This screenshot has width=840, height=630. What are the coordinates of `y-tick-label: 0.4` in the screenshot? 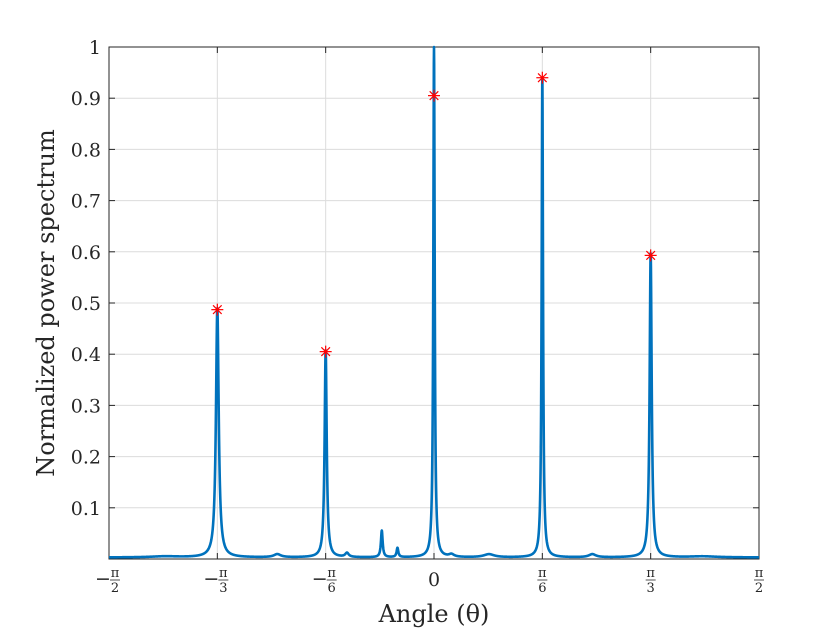 It's located at (86, 355).